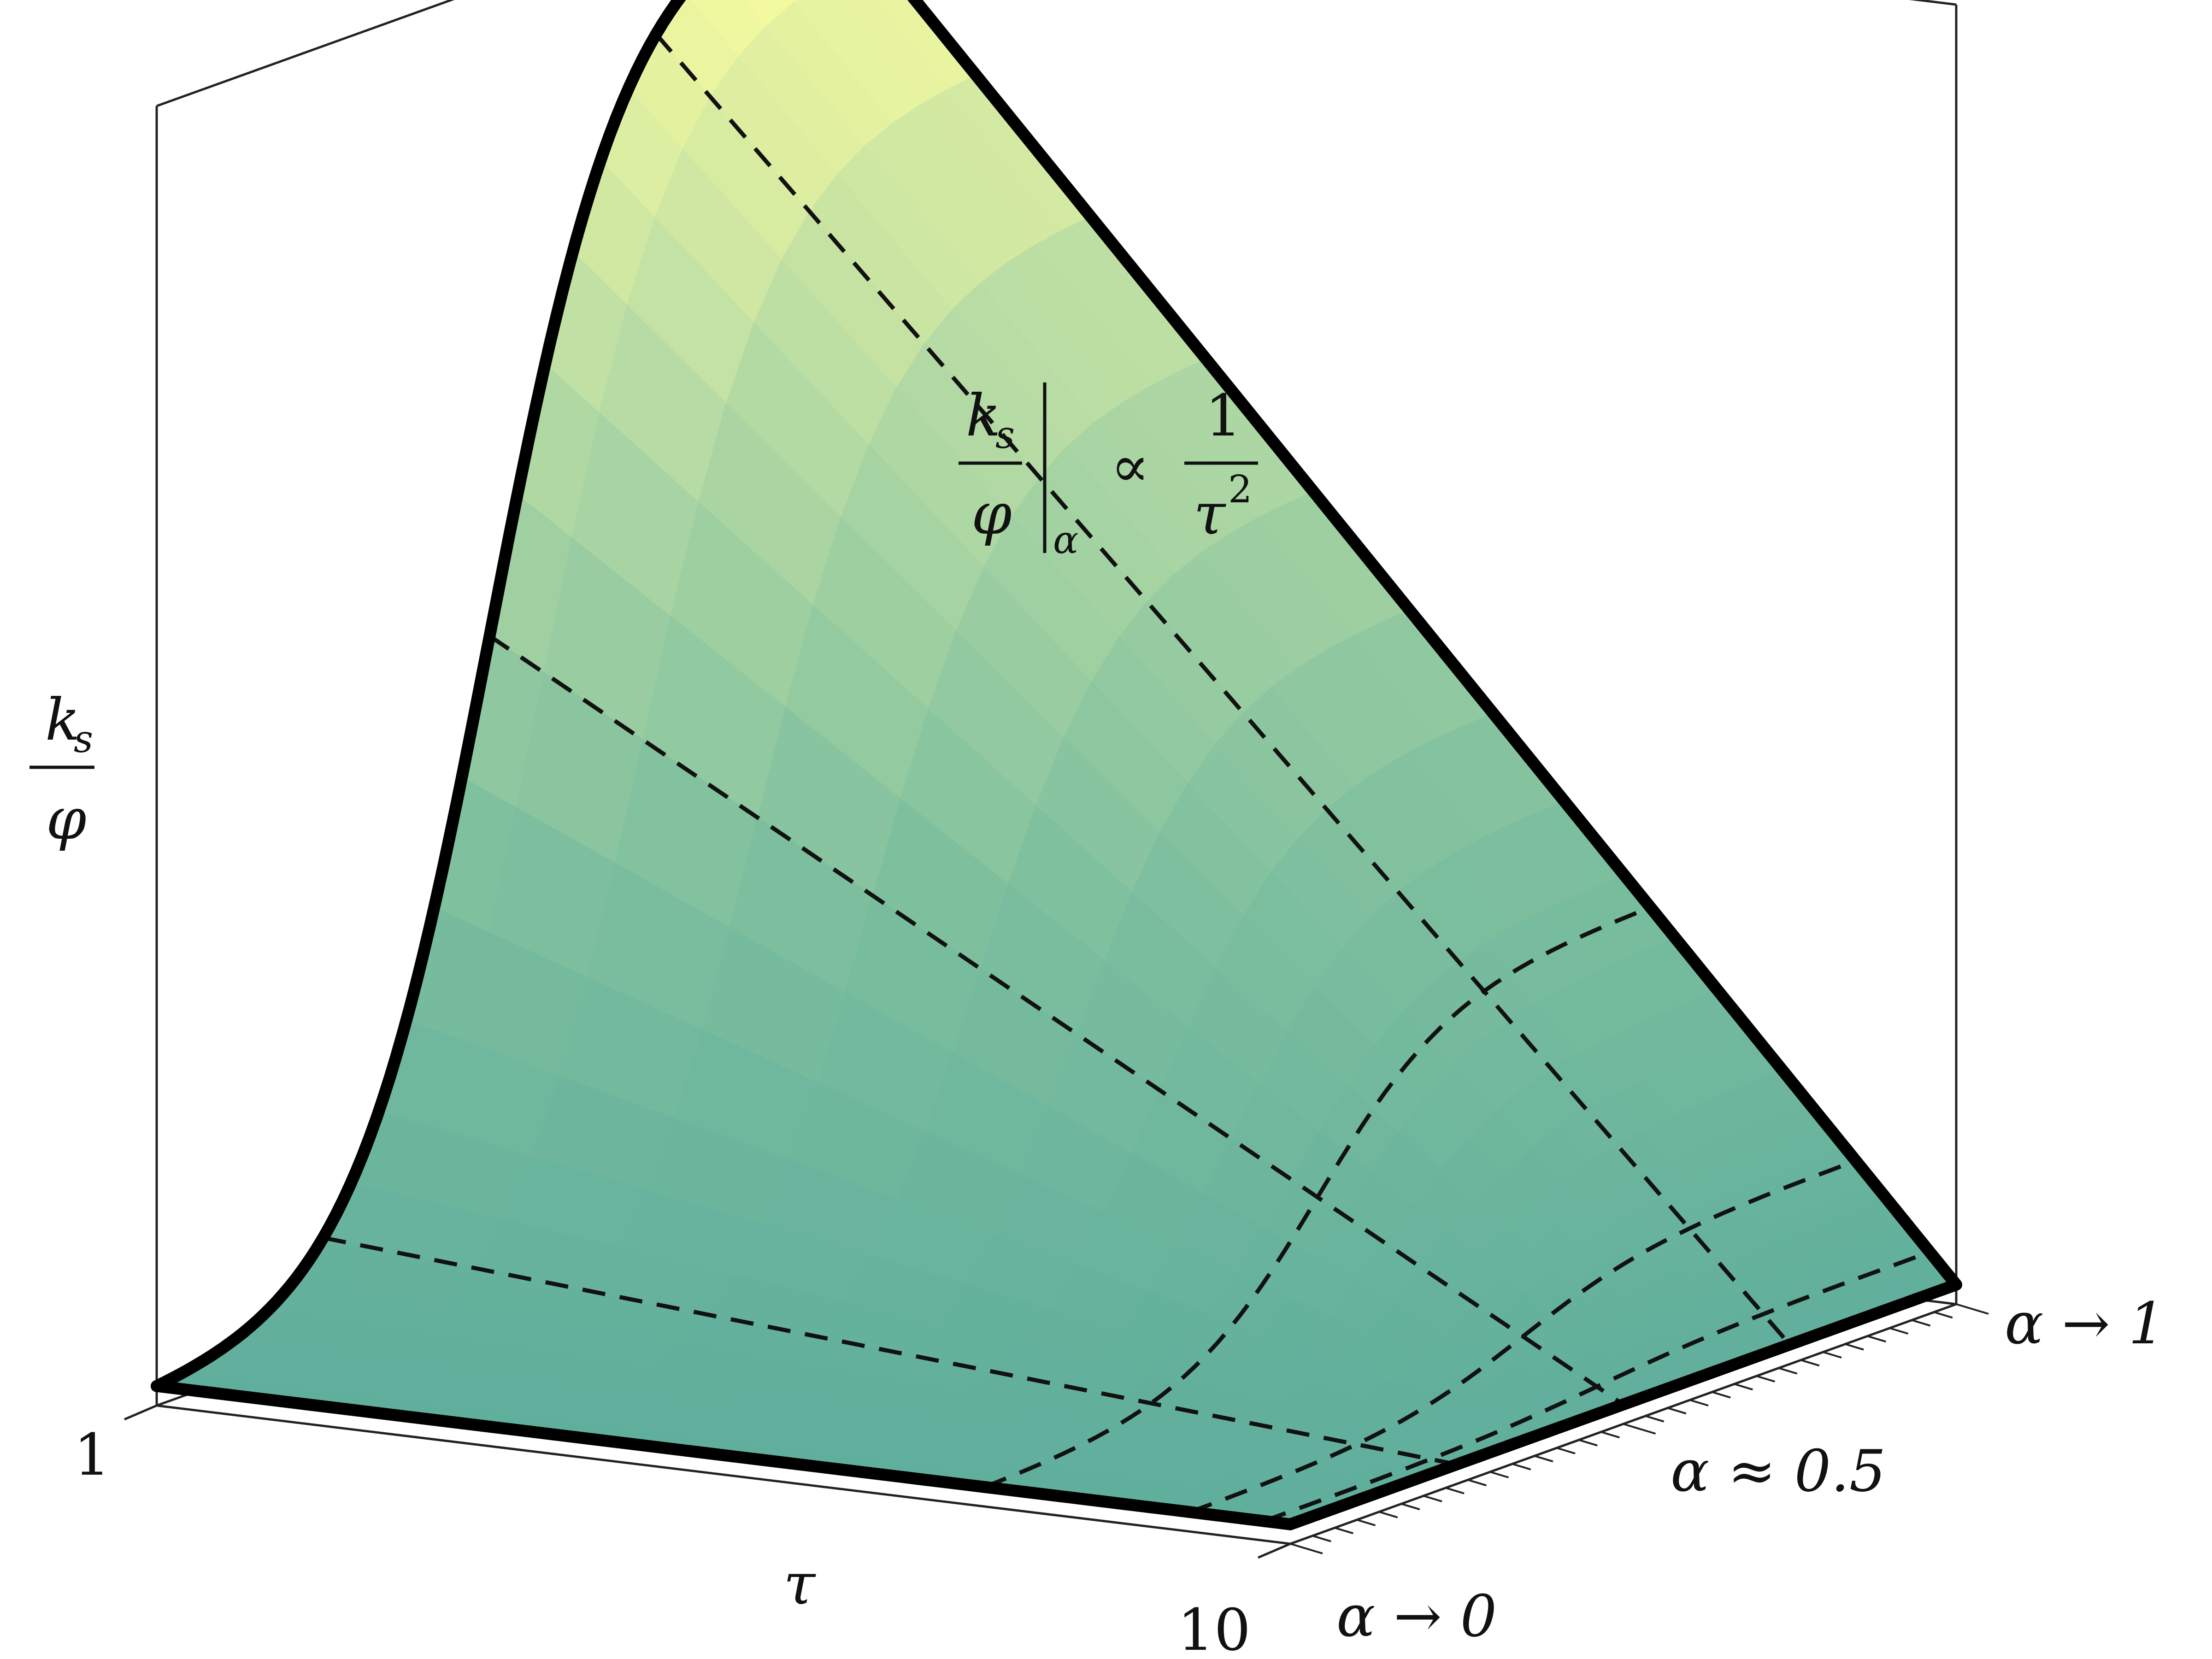  What do you see at coordinates (1223, 415) in the screenshot?
I see `annotation-rhs-numerator: 1` at bounding box center [1223, 415].